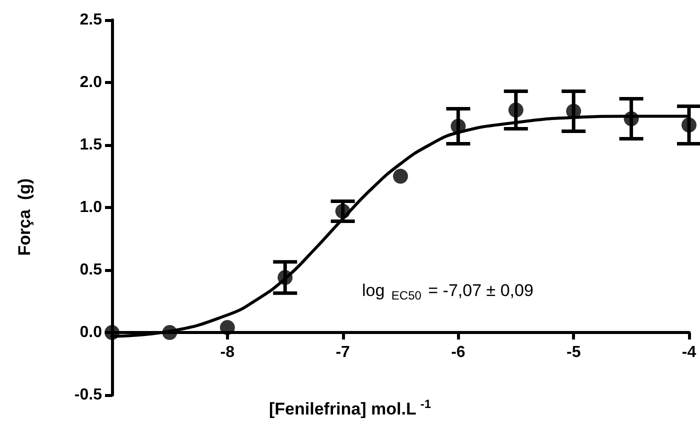 The height and width of the screenshot is (434, 700). Describe the element at coordinates (343, 352) in the screenshot. I see `x-tick-label: -7` at that location.